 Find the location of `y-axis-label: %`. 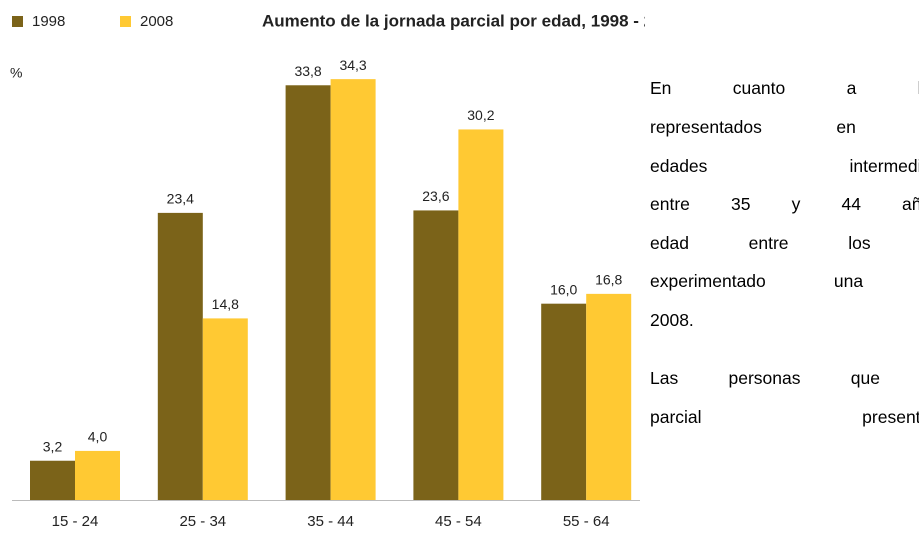

y-axis-label: % is located at coordinates (16, 73).